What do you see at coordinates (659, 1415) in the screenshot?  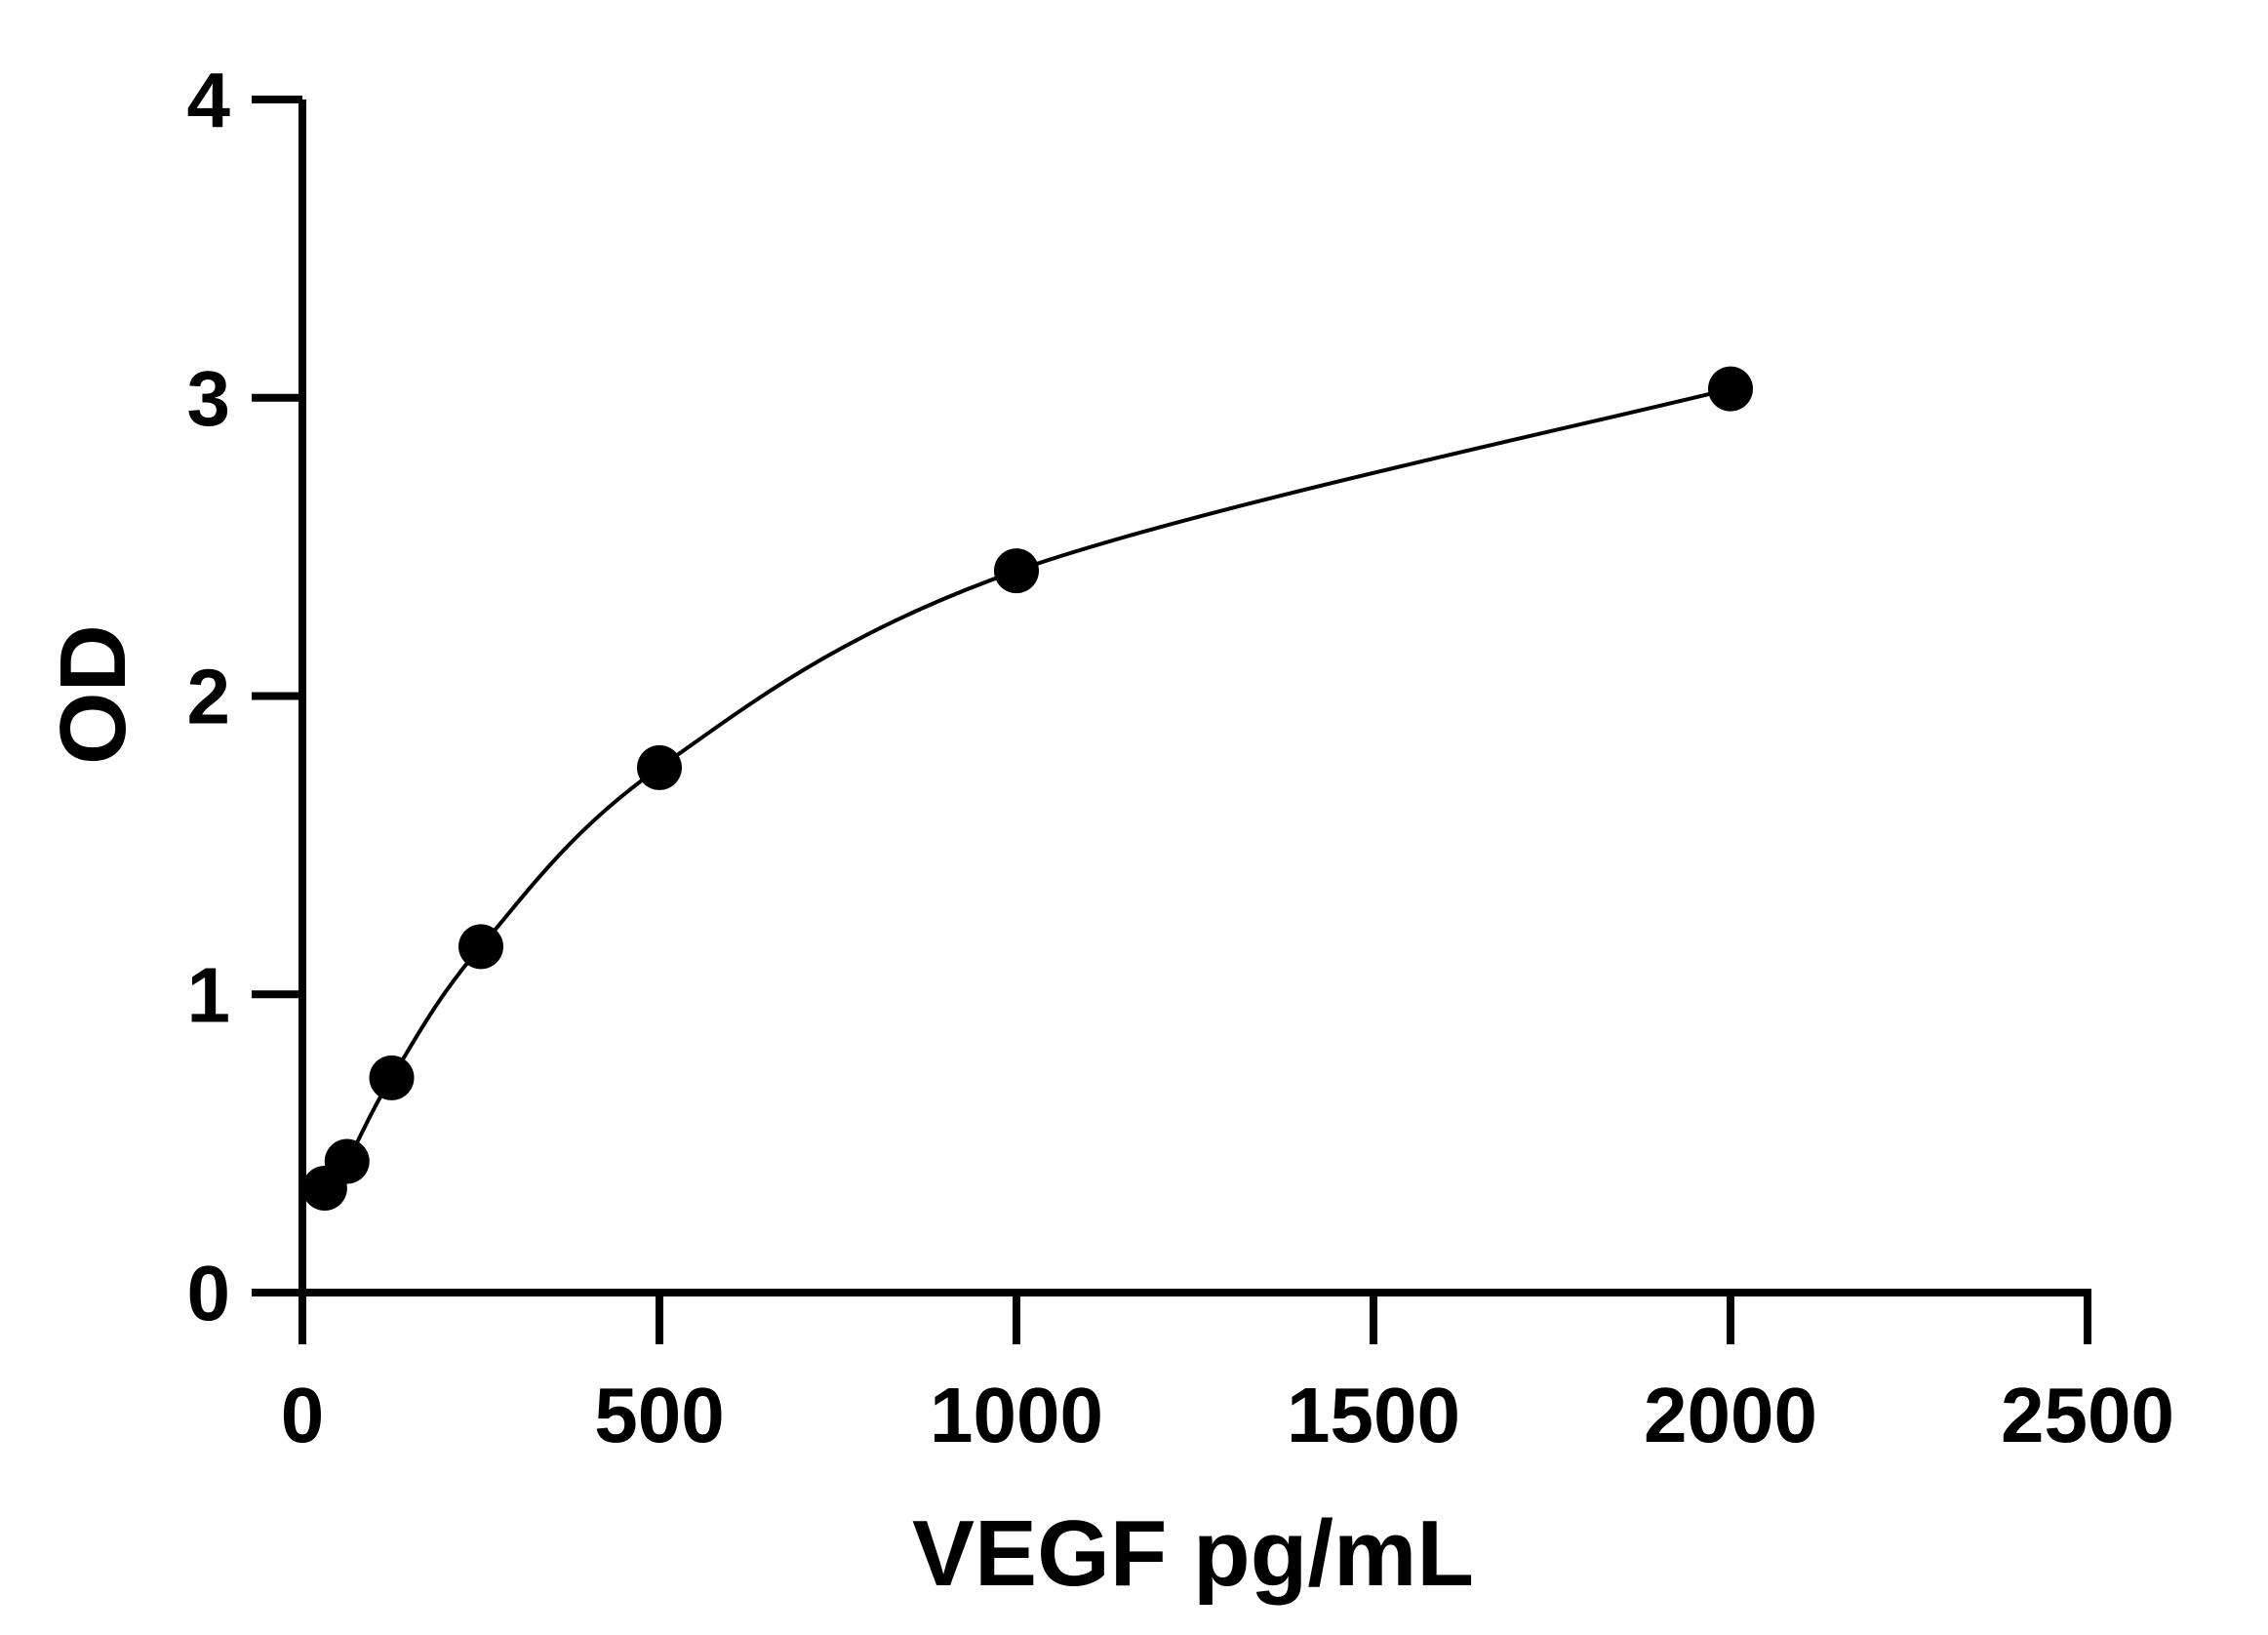 I see `x-tick-label: 500` at bounding box center [659, 1415].